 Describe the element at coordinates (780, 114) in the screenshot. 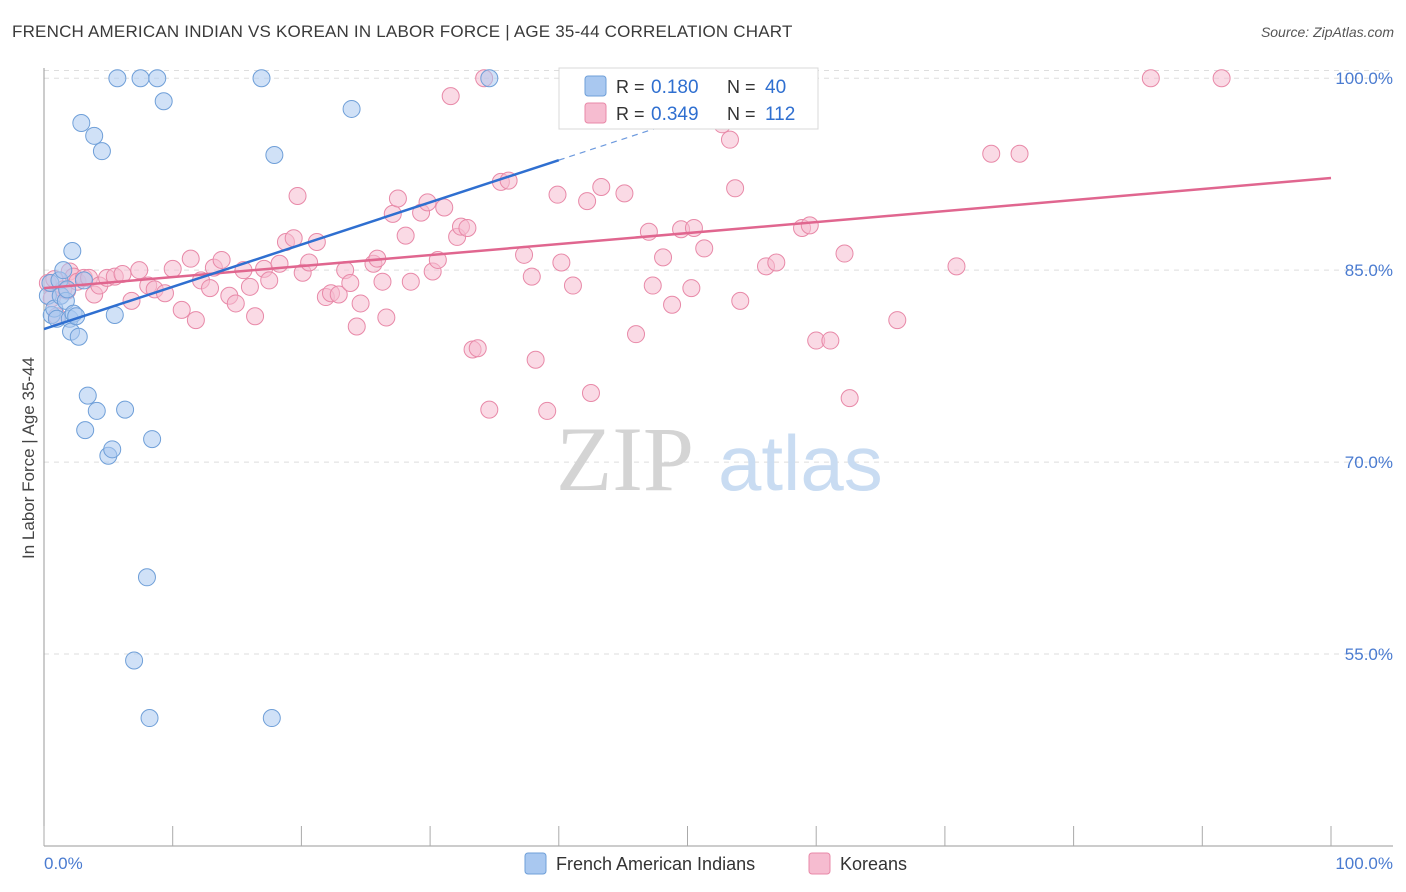

I see `legend-n-value: 112` at that location.